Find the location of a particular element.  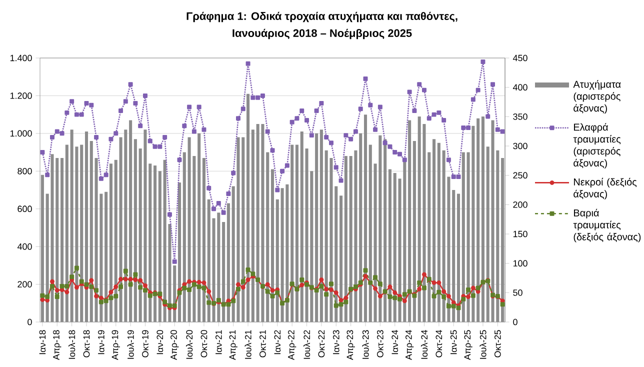

legend-label: Ελαφρά τραυματίες (αριστερός άξονας) is located at coordinates (597, 146).